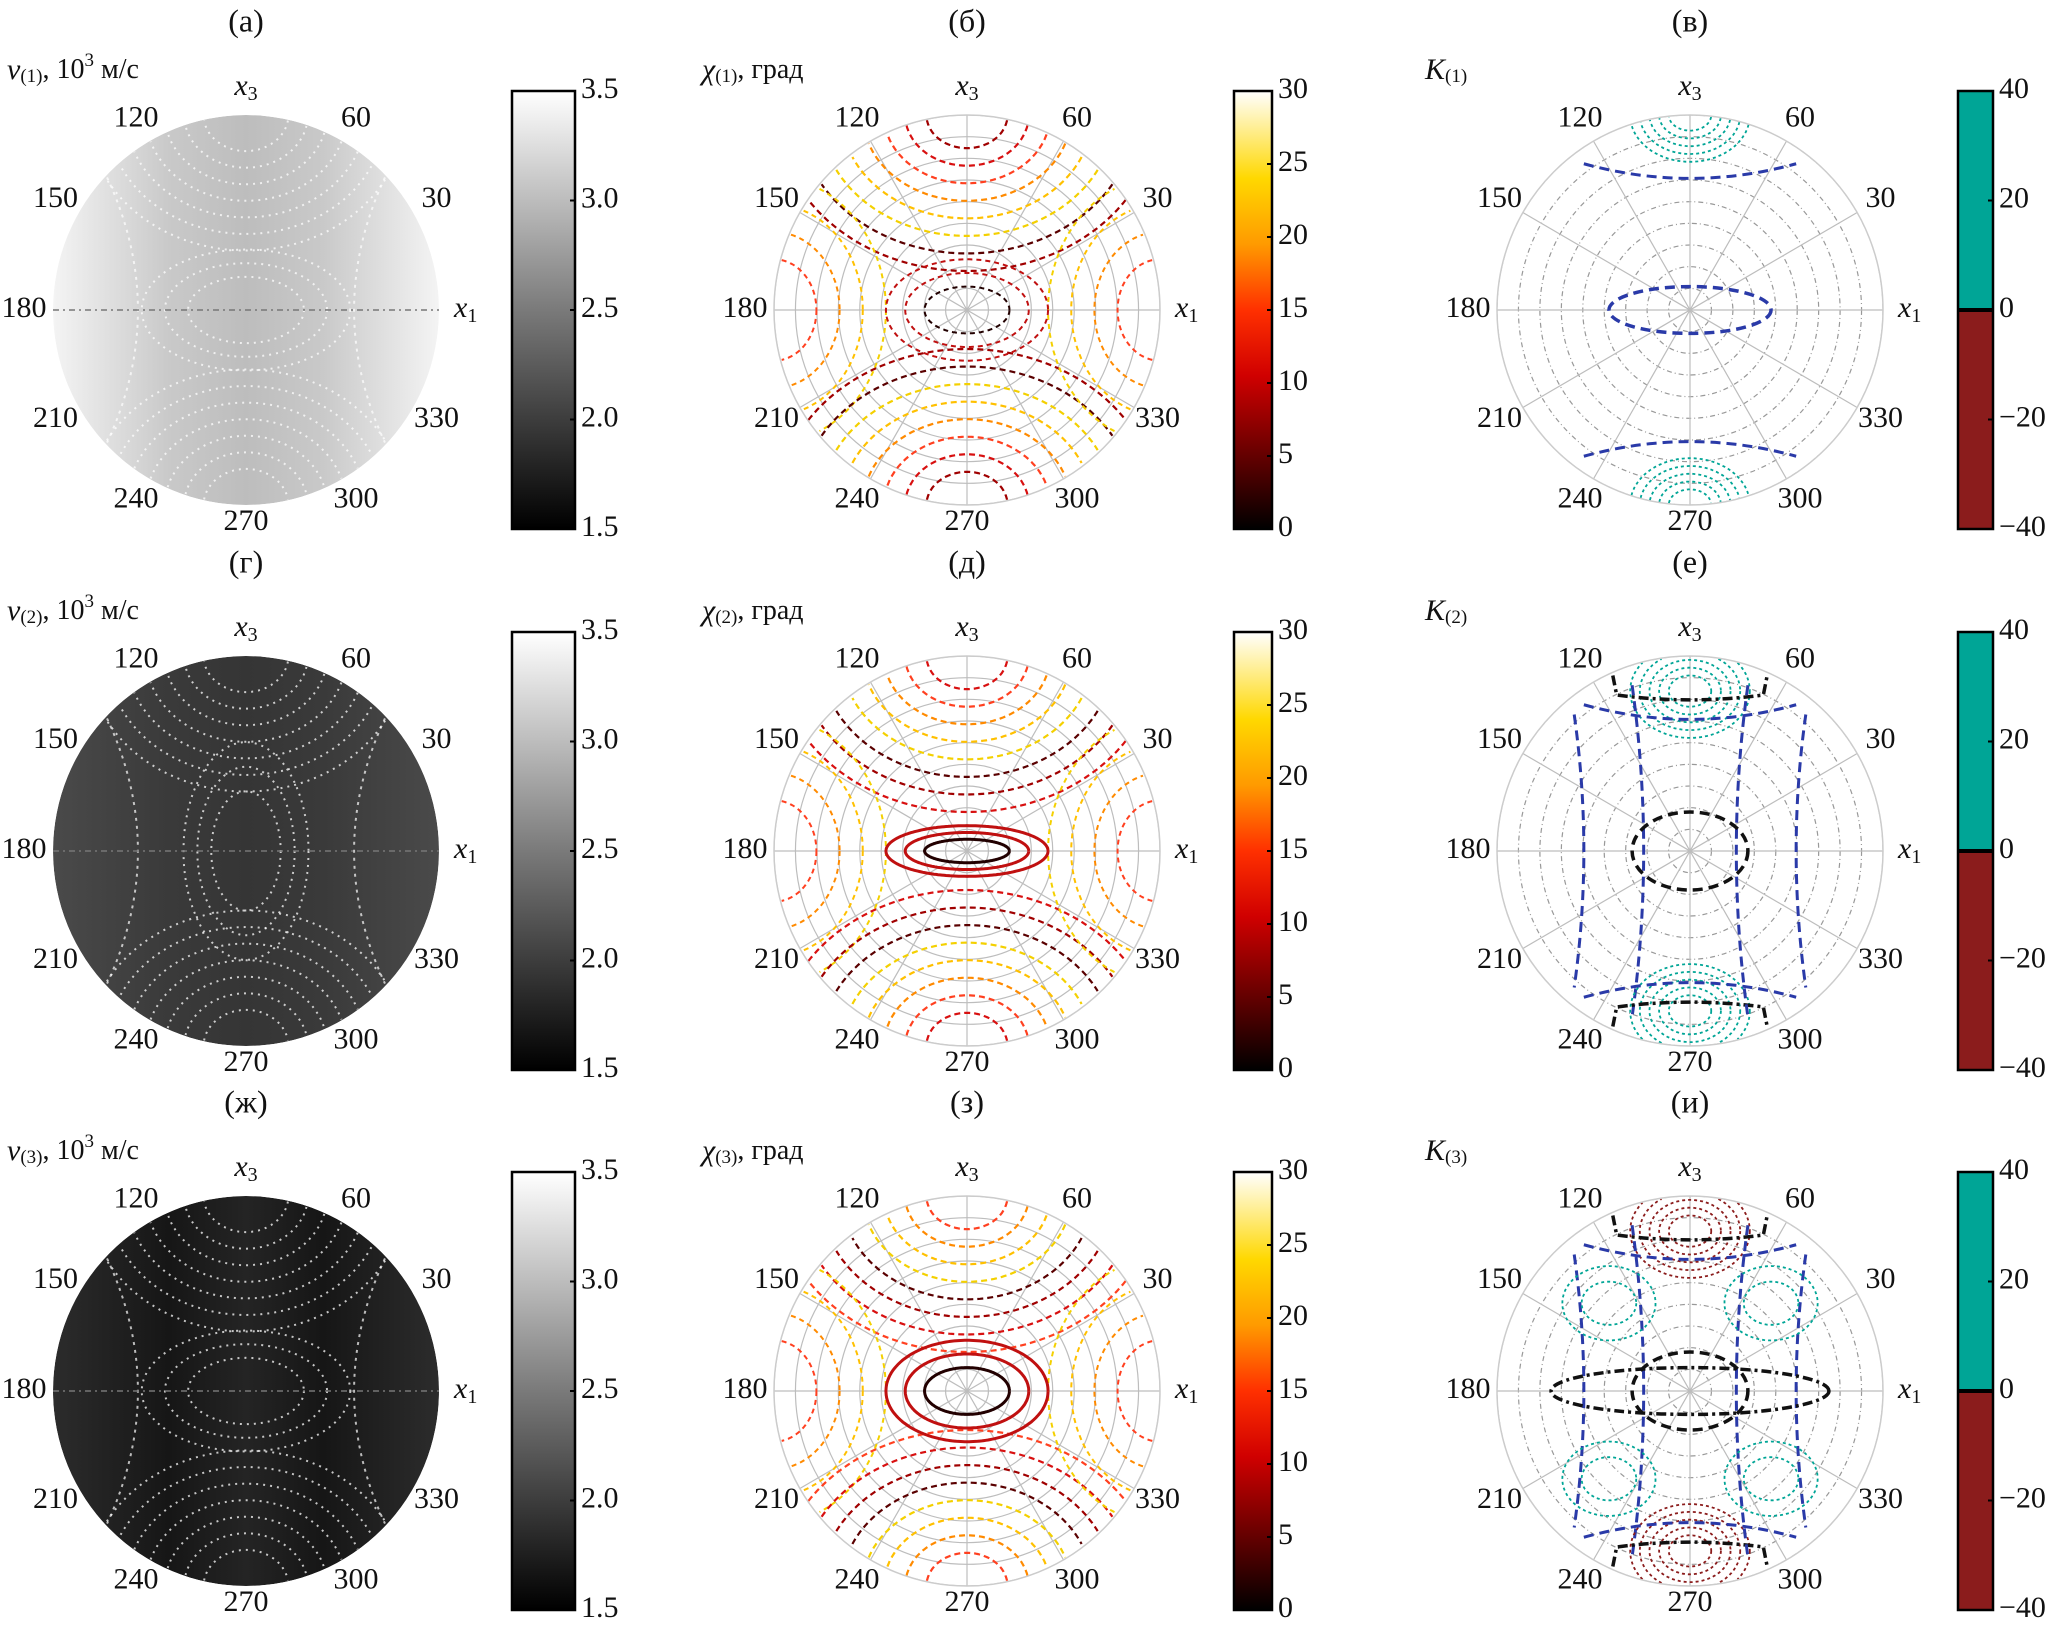 This screenshot has width=2049, height=1632. I want to click on panel-title: (а), so click(246, 20).